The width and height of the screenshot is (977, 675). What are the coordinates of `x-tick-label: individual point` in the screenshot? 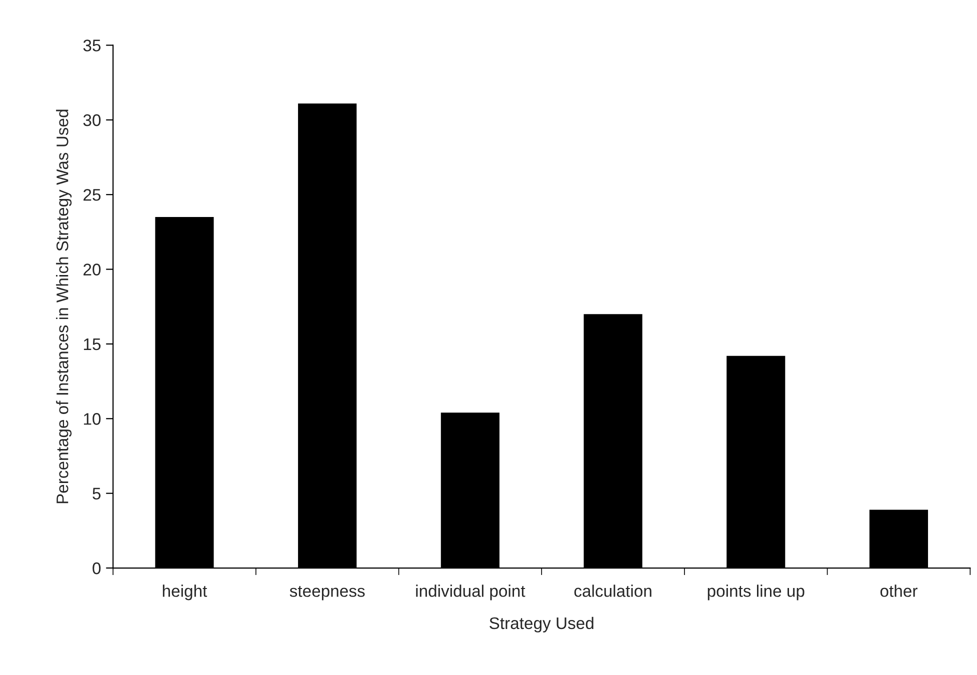 It's located at (471, 592).